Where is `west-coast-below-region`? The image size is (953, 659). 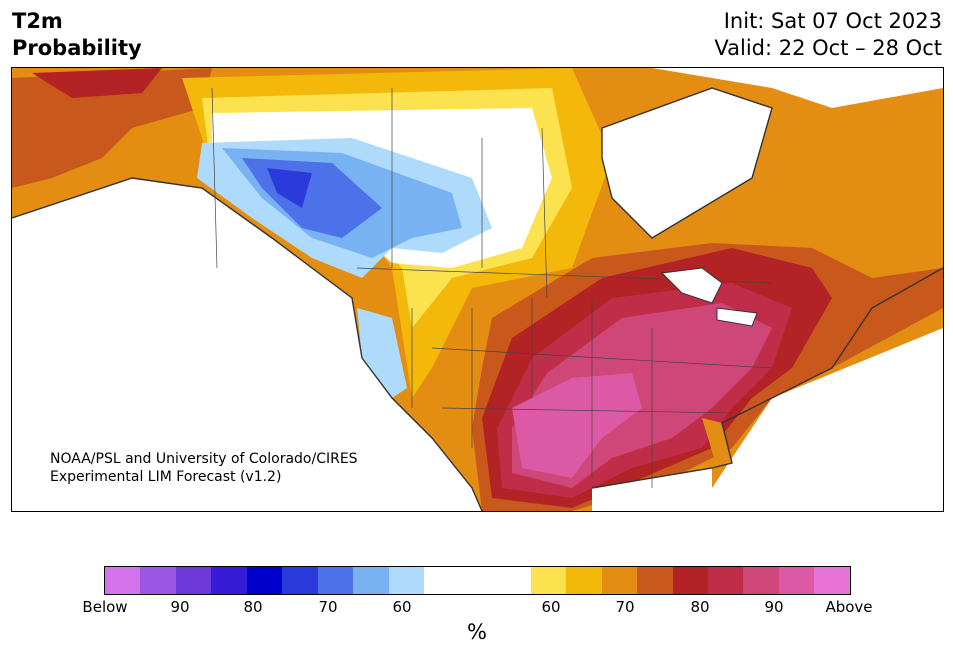 west-coast-below-region is located at coordinates (382, 353).